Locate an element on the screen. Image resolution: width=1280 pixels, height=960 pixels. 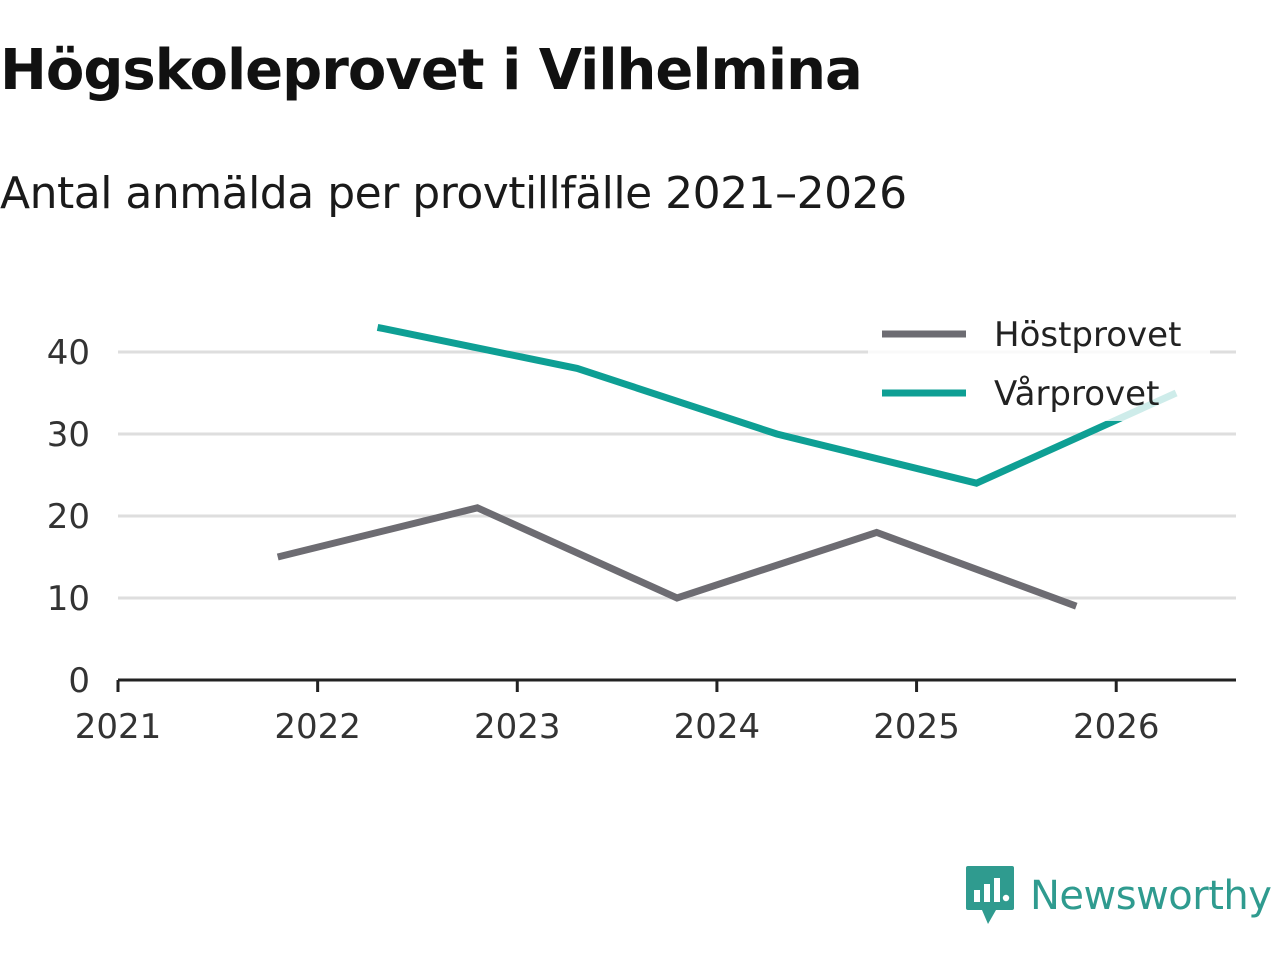
legend-label-0: Höstprovet is located at coordinates (1087, 335).